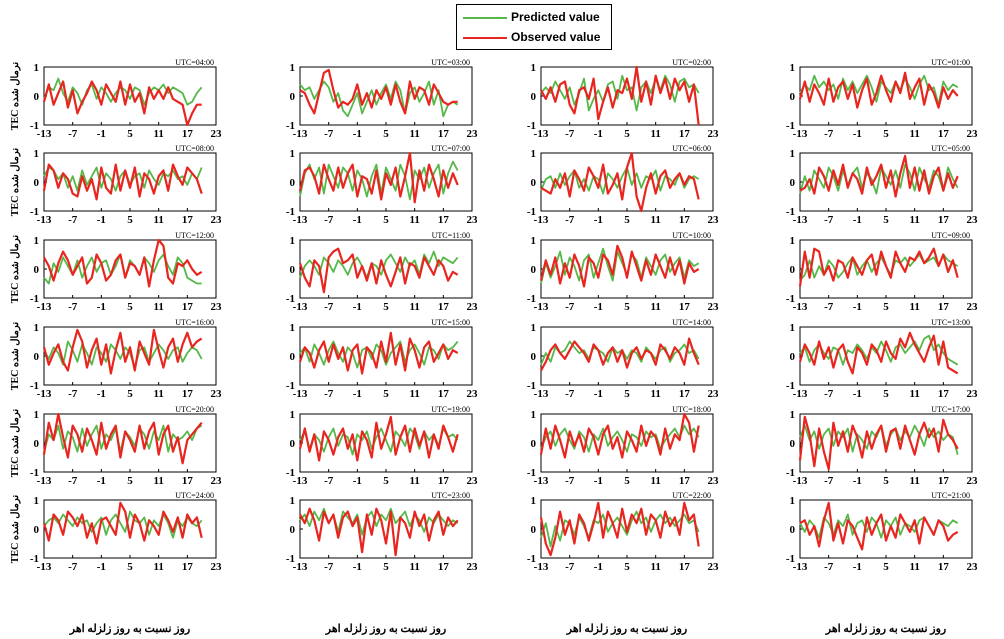  What do you see at coordinates (623, 446) in the screenshot?
I see `panel-19: UTC=18:00 -1 0 1 -13 -7 -1 5 11 17 23` at bounding box center [623, 446].